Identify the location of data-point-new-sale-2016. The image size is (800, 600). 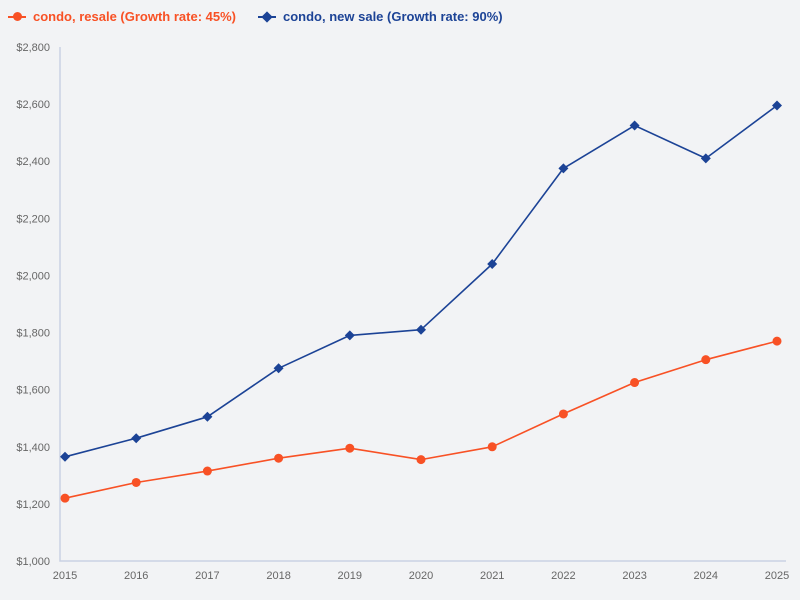
(136, 438).